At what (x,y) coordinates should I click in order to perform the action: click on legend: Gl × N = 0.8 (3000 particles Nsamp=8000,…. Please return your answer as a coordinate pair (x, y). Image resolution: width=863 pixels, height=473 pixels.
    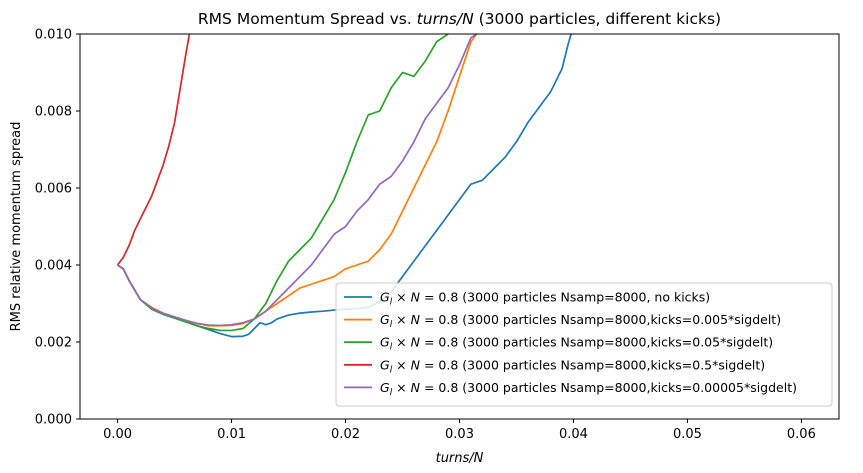
    Looking at the image, I should click on (584, 344).